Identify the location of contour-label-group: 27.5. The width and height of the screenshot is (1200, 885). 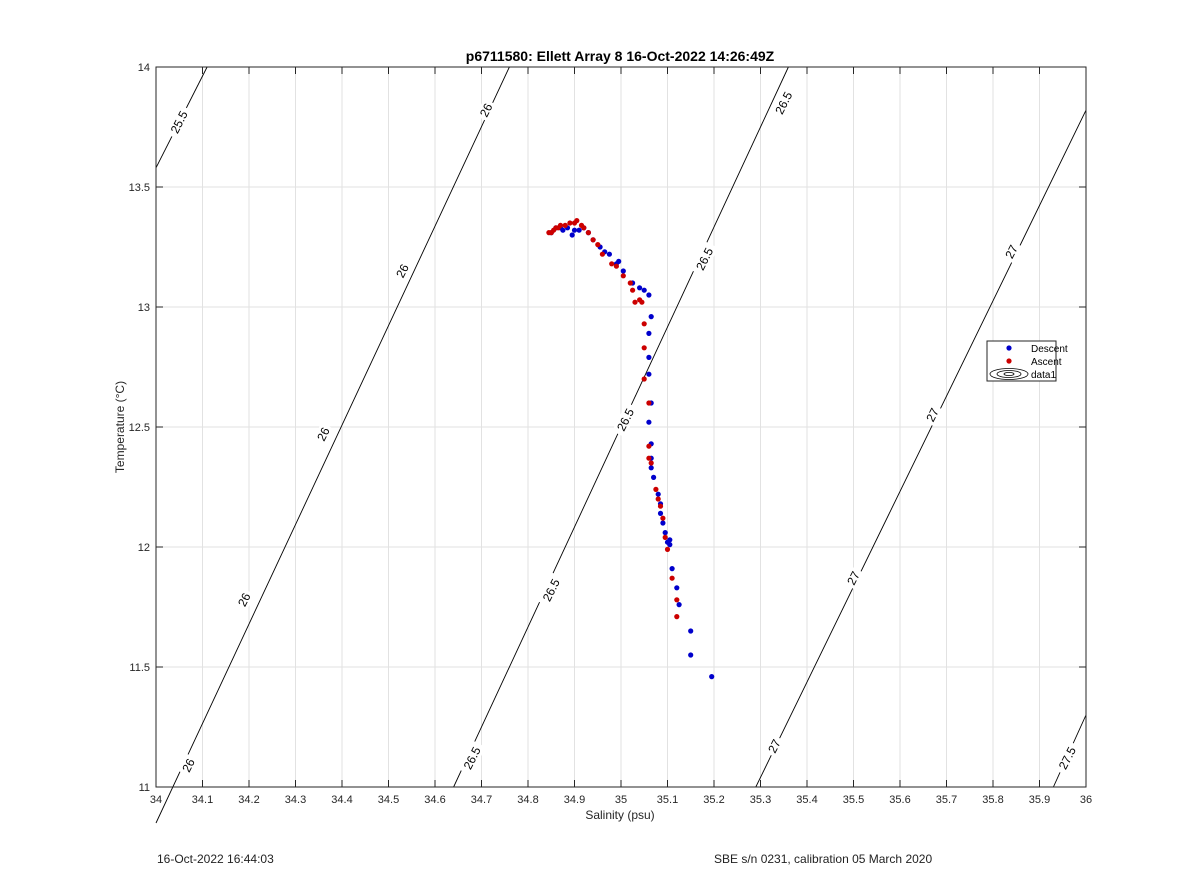
(1067, 758).